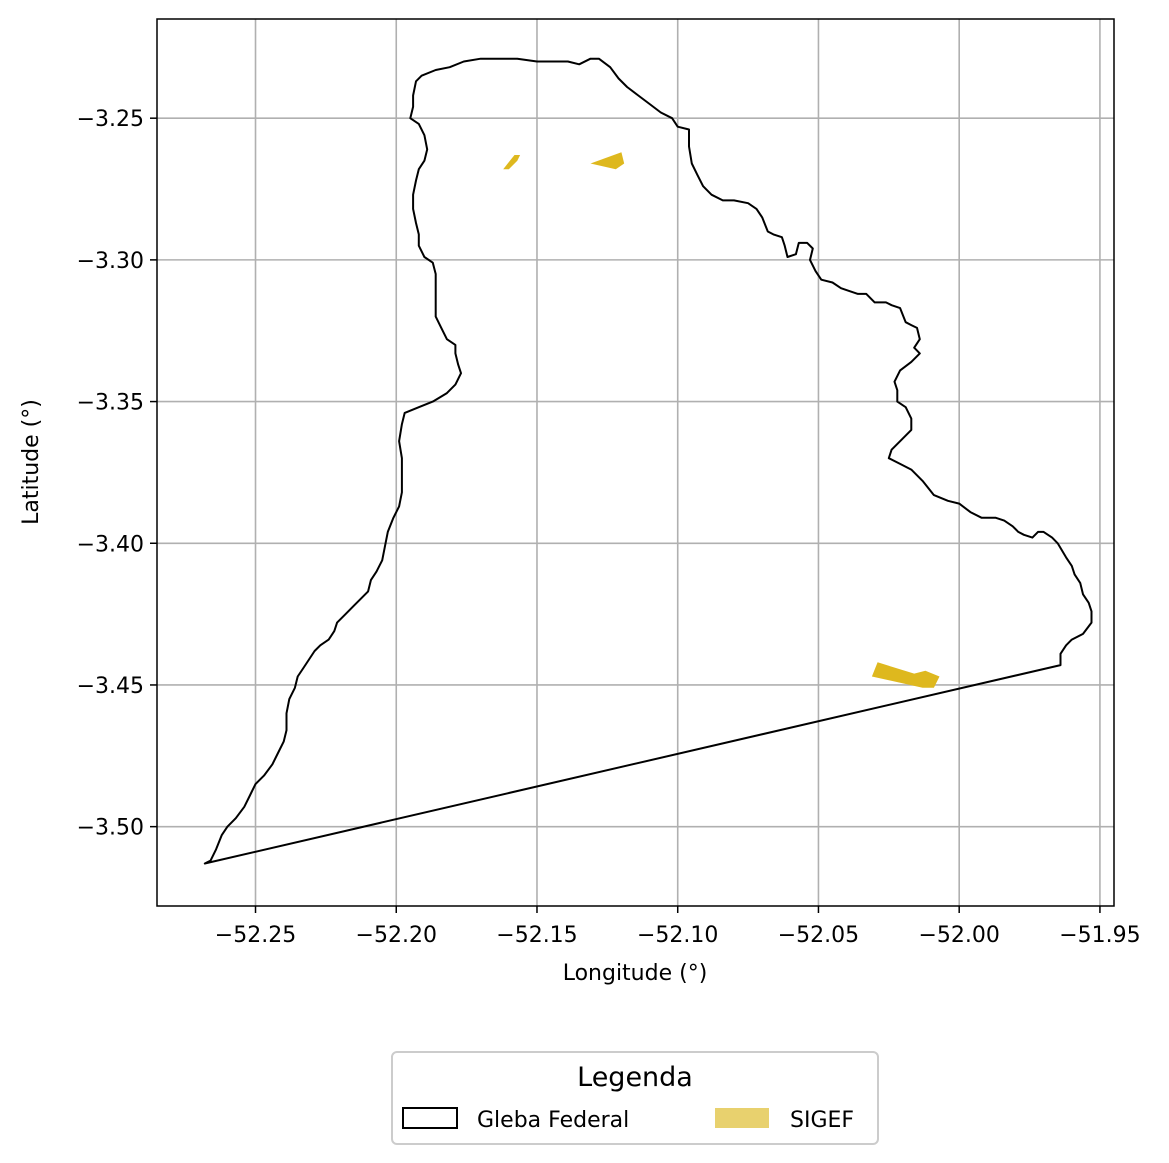 The height and width of the screenshot is (1163, 1169). Describe the element at coordinates (822, 1120) in the screenshot. I see `legend-label-sigef: SIGEF` at that location.